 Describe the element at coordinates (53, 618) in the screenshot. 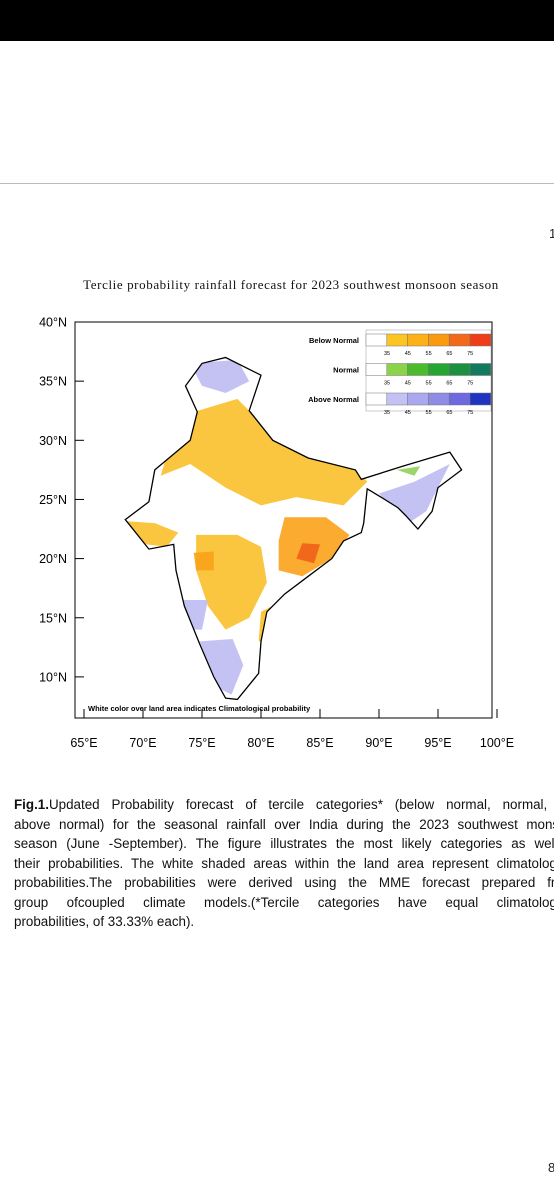

I see `y-tick-label: 15°N` at that location.